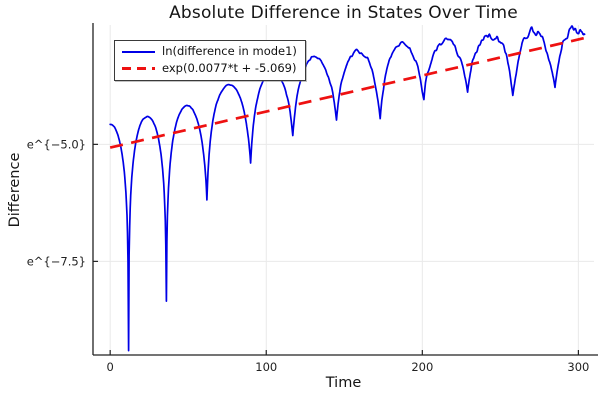 Image resolution: width=600 pixels, height=400 pixels. Describe the element at coordinates (343, 383) in the screenshot. I see `x-axis-label: Time` at that location.